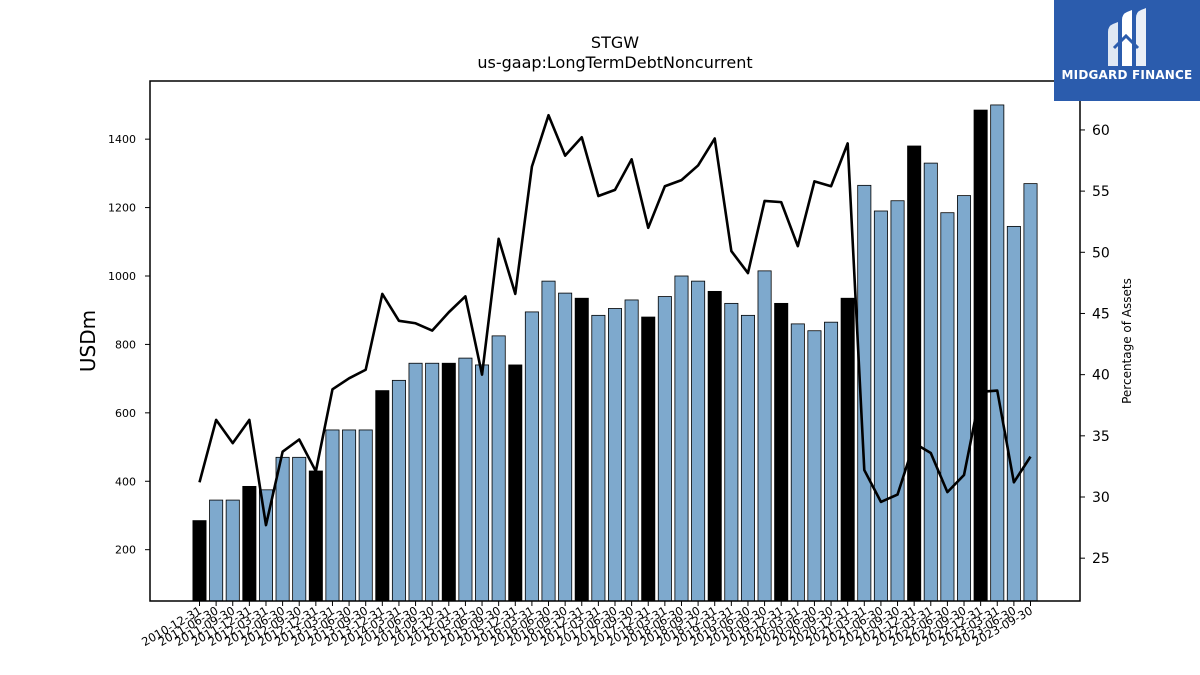 This screenshot has width=1200, height=675. I want to click on logo-mark-icon, so click(1127, 37).